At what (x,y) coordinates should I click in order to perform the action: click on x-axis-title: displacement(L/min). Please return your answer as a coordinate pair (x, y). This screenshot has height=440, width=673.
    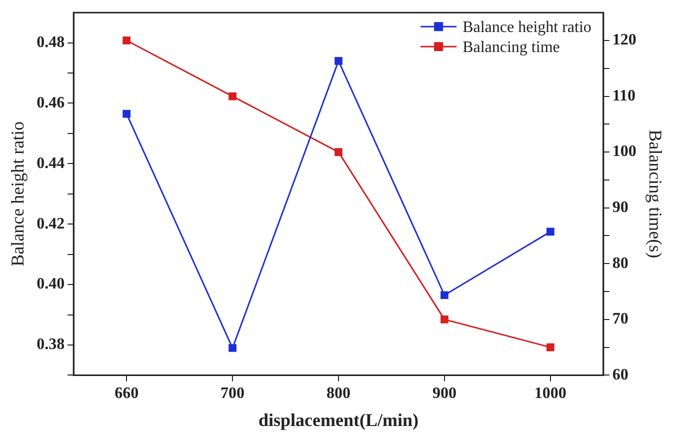
    Looking at the image, I should click on (338, 420).